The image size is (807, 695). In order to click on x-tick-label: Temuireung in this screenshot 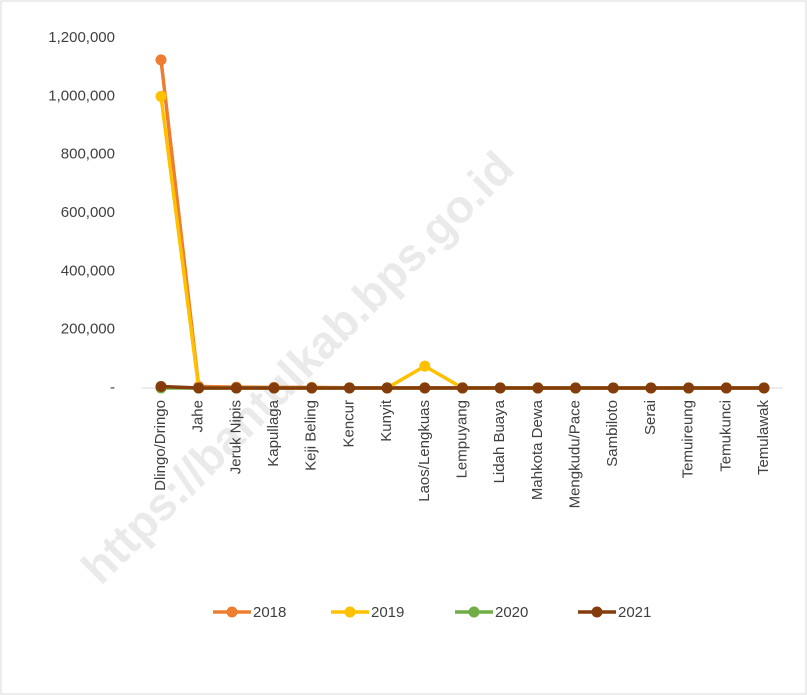, I will do `click(688, 439)`.